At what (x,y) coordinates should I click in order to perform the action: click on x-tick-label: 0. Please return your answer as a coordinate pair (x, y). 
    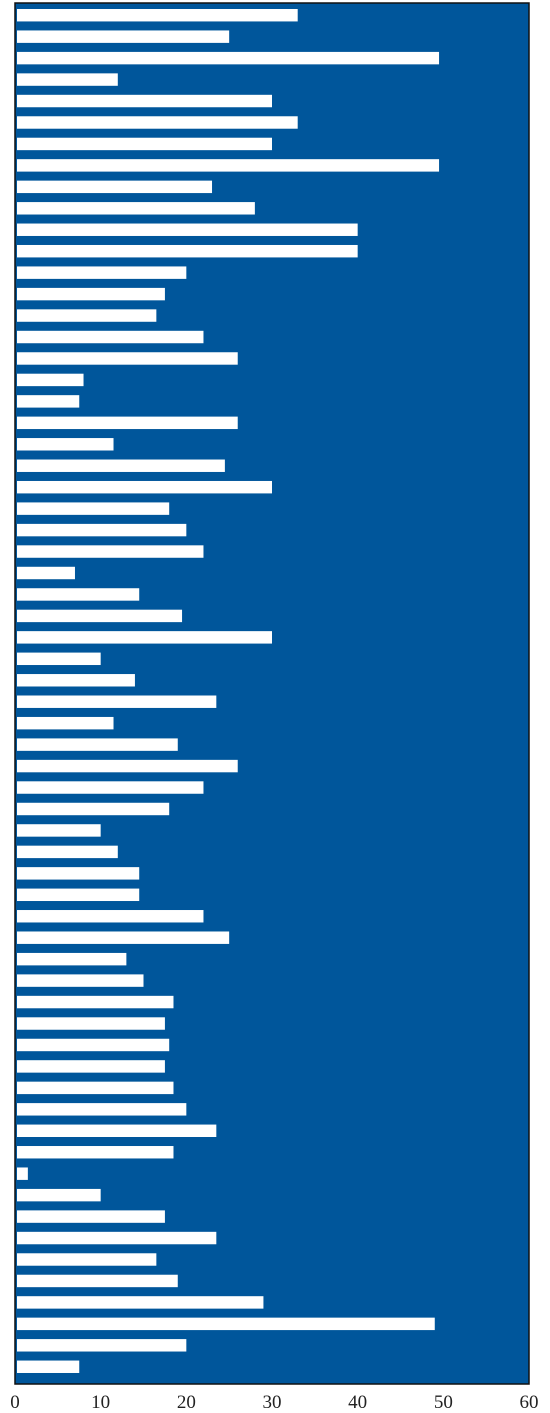
    Looking at the image, I should click on (15, 1402).